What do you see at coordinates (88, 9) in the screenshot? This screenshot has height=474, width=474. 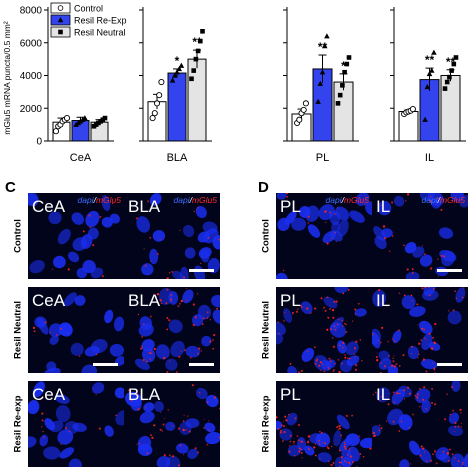 I see `legend-label: Control` at bounding box center [88, 9].